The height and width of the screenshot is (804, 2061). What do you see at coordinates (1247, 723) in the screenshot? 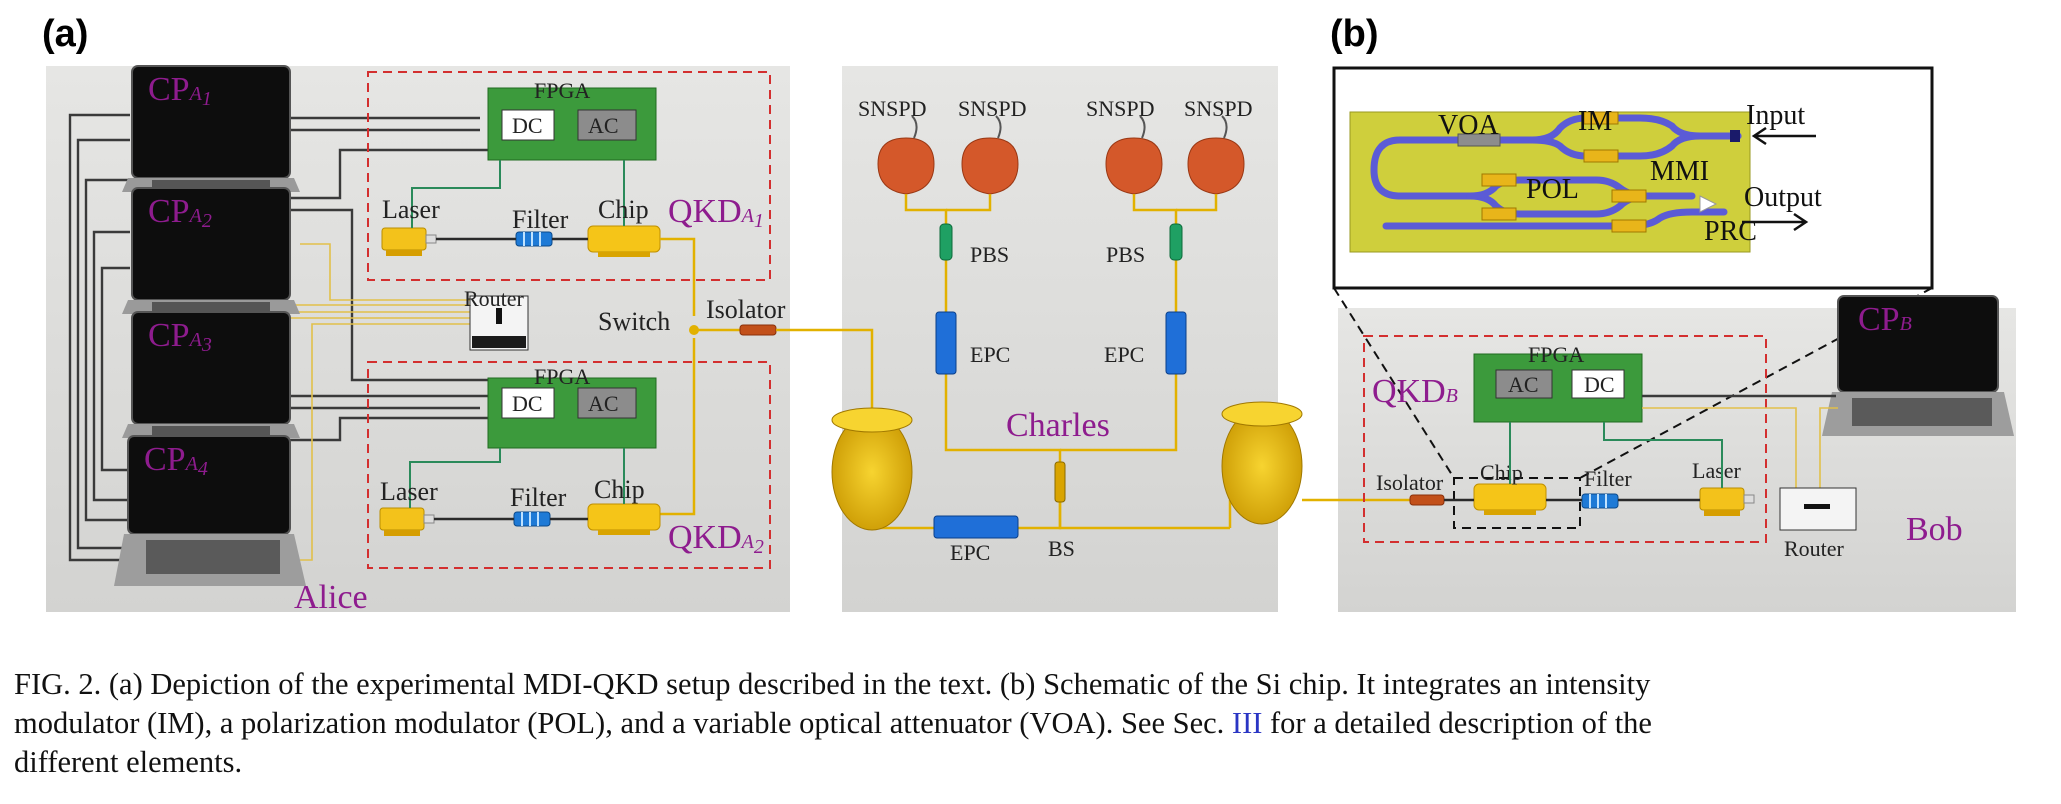
I see `section-reference-link: III` at bounding box center [1247, 723].